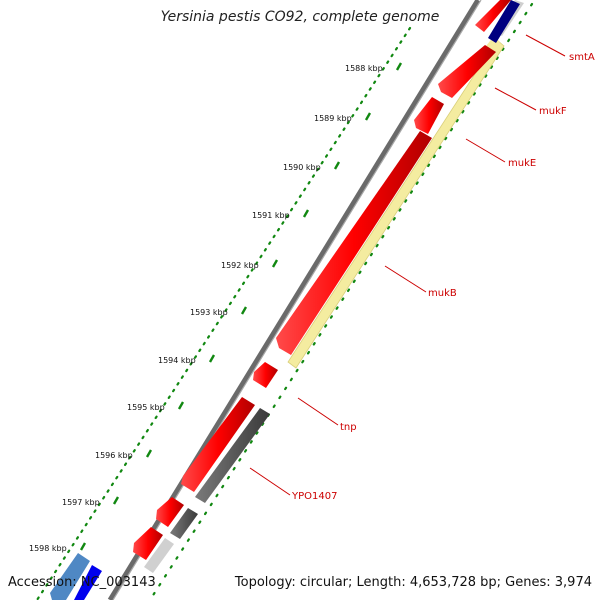 This screenshot has height=600, width=600. What do you see at coordinates (240, 265) in the screenshot?
I see `tick-label: 1592 kbp` at bounding box center [240, 265].